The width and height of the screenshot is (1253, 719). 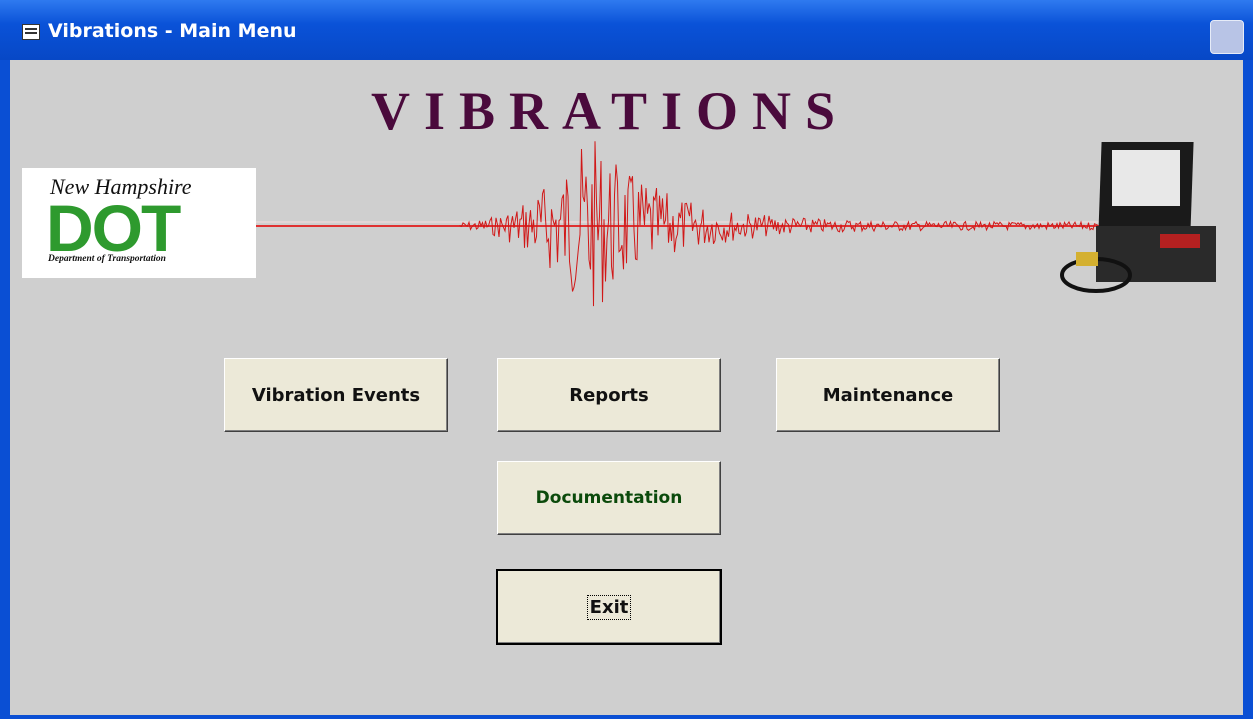 What do you see at coordinates (107, 259) in the screenshot?
I see `logo-text: Department of Transportation` at bounding box center [107, 259].